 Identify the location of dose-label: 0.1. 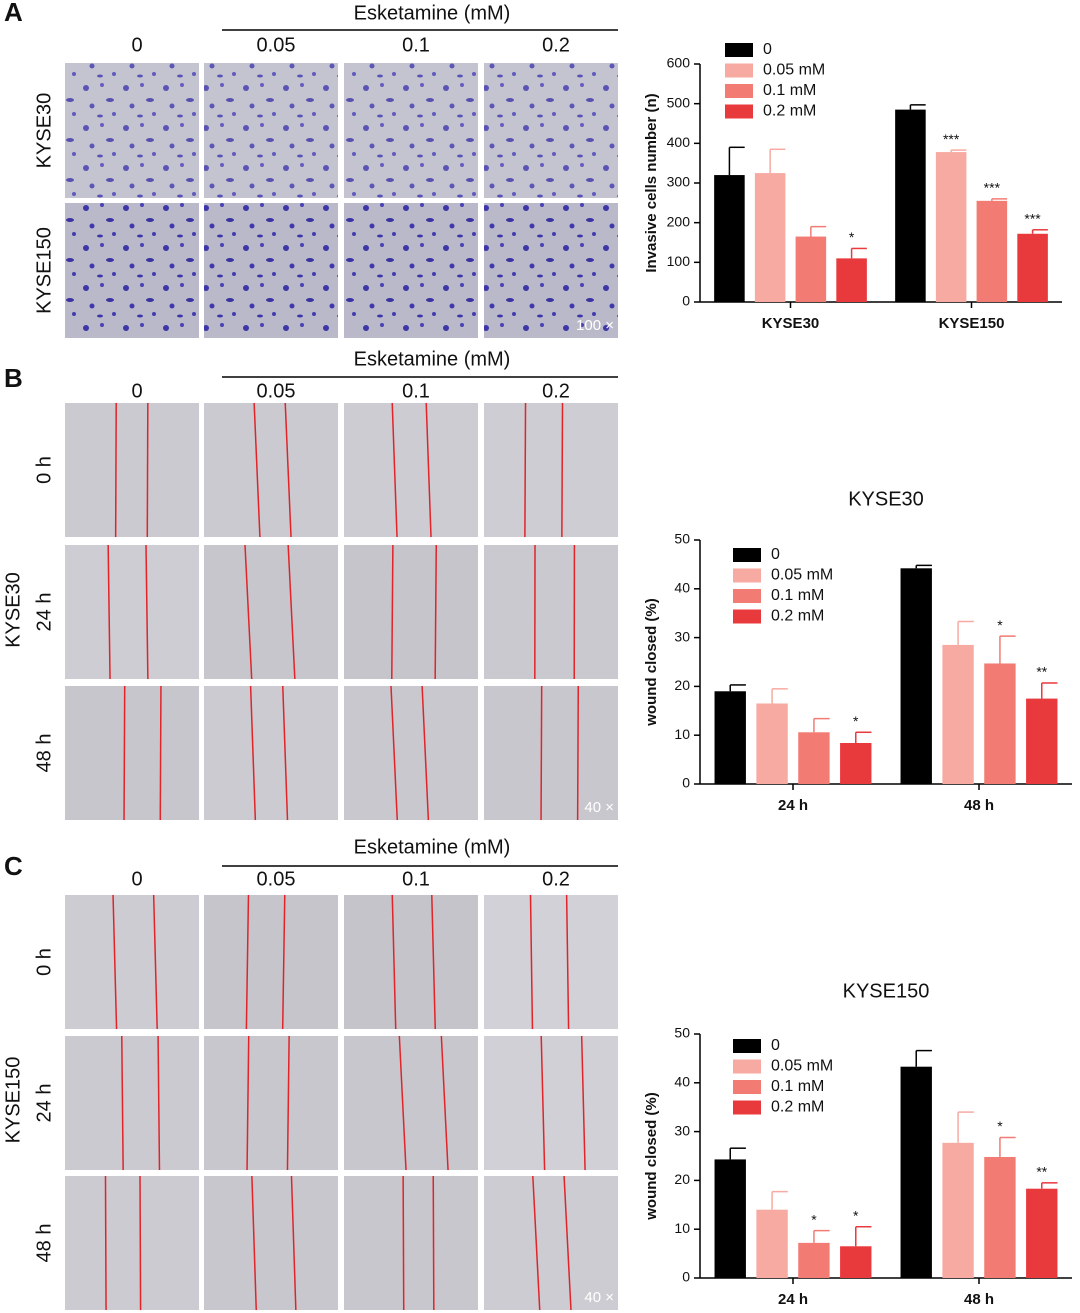
(416, 879).